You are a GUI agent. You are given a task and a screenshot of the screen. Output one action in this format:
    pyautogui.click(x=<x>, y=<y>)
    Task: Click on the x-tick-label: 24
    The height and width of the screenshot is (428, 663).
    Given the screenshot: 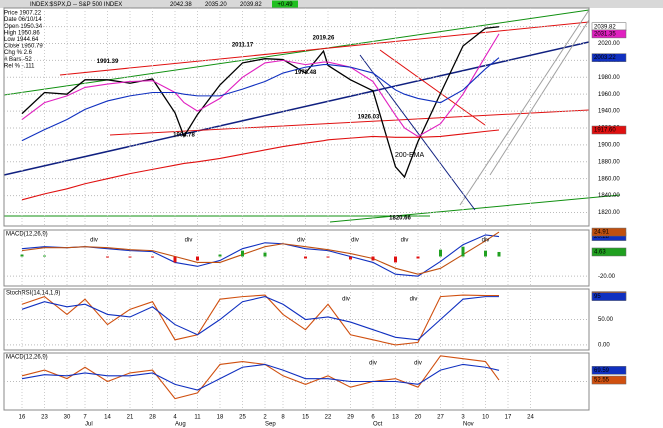 What is the action you would take?
    pyautogui.click(x=530, y=418)
    